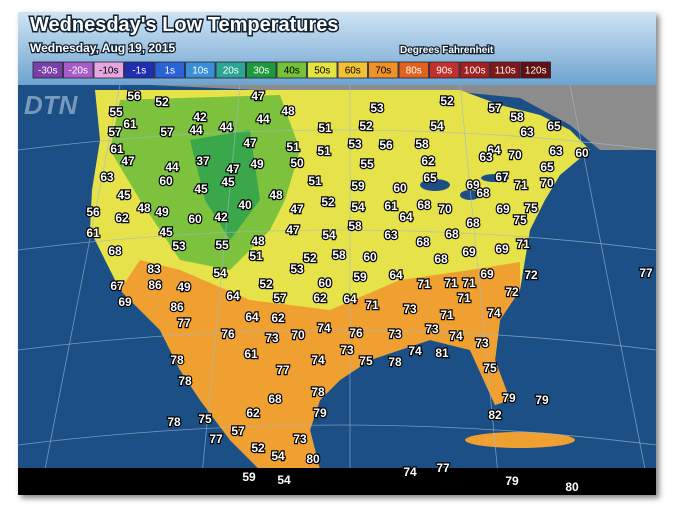 The height and width of the screenshot is (532, 692). Describe the element at coordinates (377, 108) in the screenshot. I see `temperature-label: 53` at that location.